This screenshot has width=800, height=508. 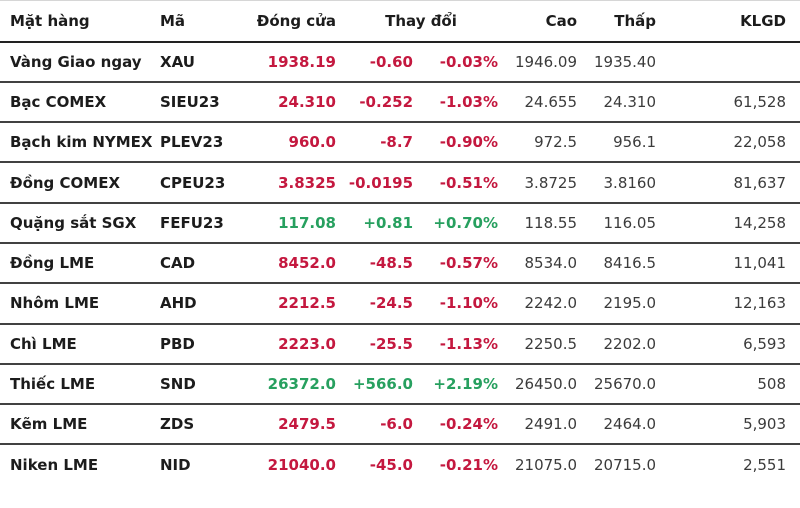 What do you see at coordinates (542, 263) in the screenshot?
I see `high-cell: 8534.0` at bounding box center [542, 263].